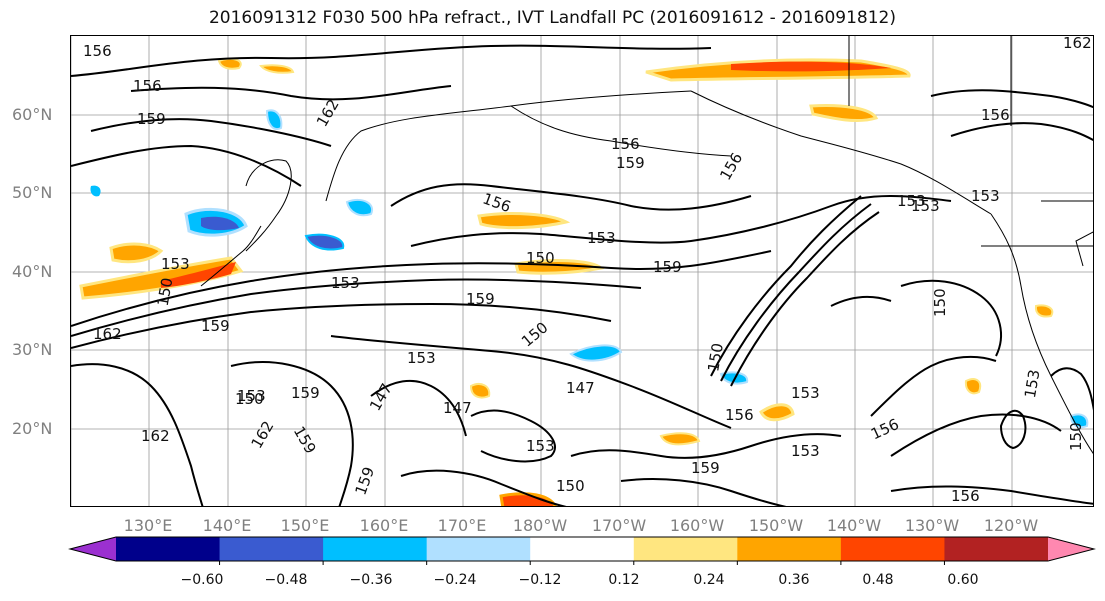 This screenshot has width=1105, height=601. I want to click on colorbar-extend-high, so click(1071, 549).